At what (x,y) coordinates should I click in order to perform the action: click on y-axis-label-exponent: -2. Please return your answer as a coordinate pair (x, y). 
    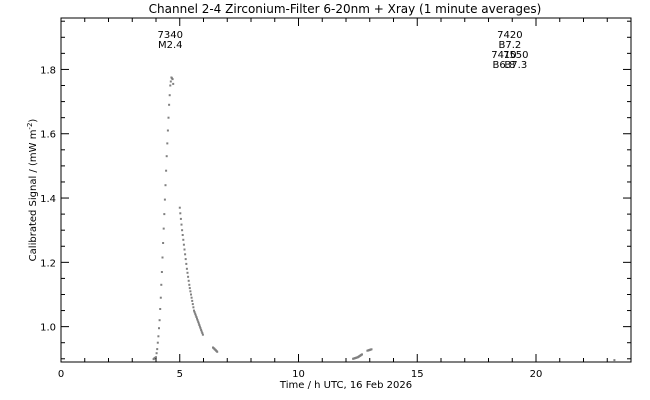
    Looking at the image, I should click on (30, 126).